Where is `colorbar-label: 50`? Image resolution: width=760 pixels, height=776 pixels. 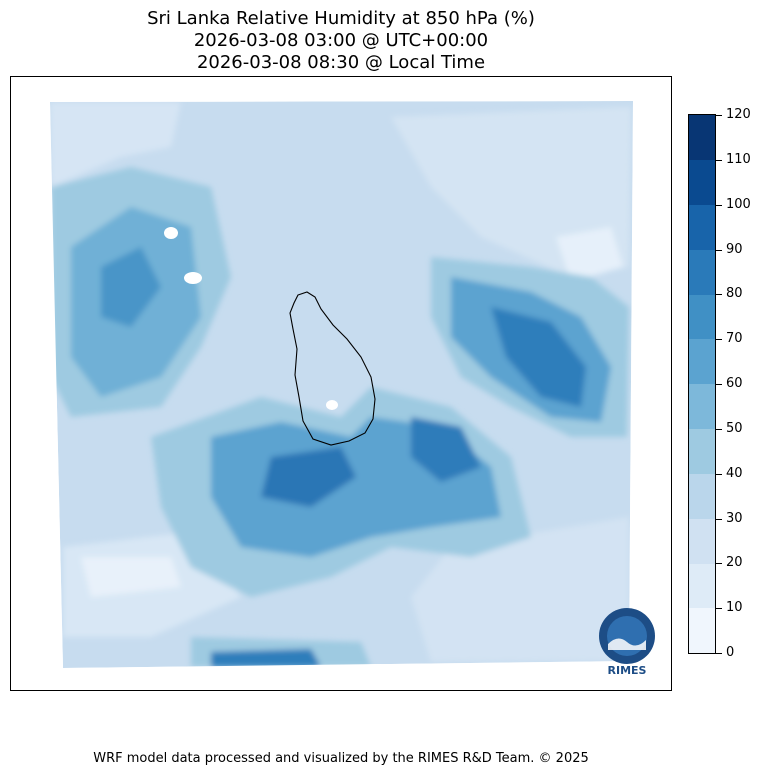
colorbar-label: 50 is located at coordinates (734, 428).